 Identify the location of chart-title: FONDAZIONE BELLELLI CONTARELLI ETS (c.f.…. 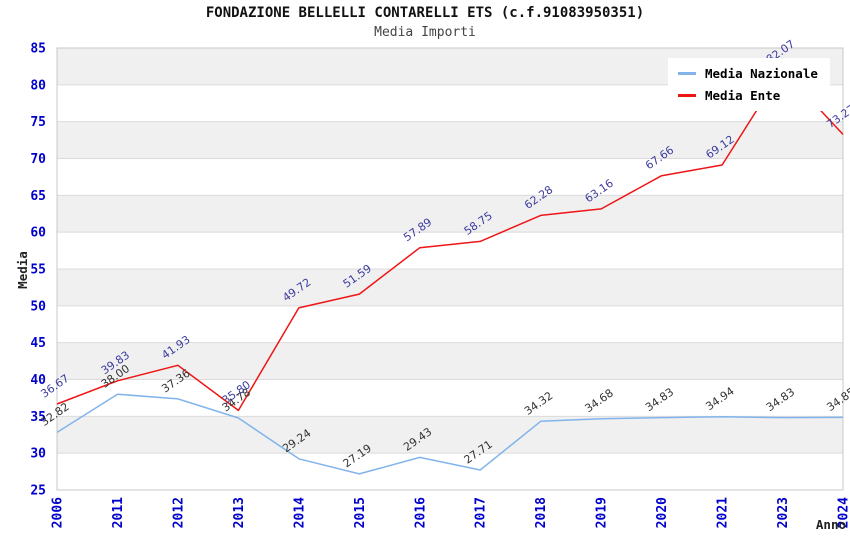
(425, 13).